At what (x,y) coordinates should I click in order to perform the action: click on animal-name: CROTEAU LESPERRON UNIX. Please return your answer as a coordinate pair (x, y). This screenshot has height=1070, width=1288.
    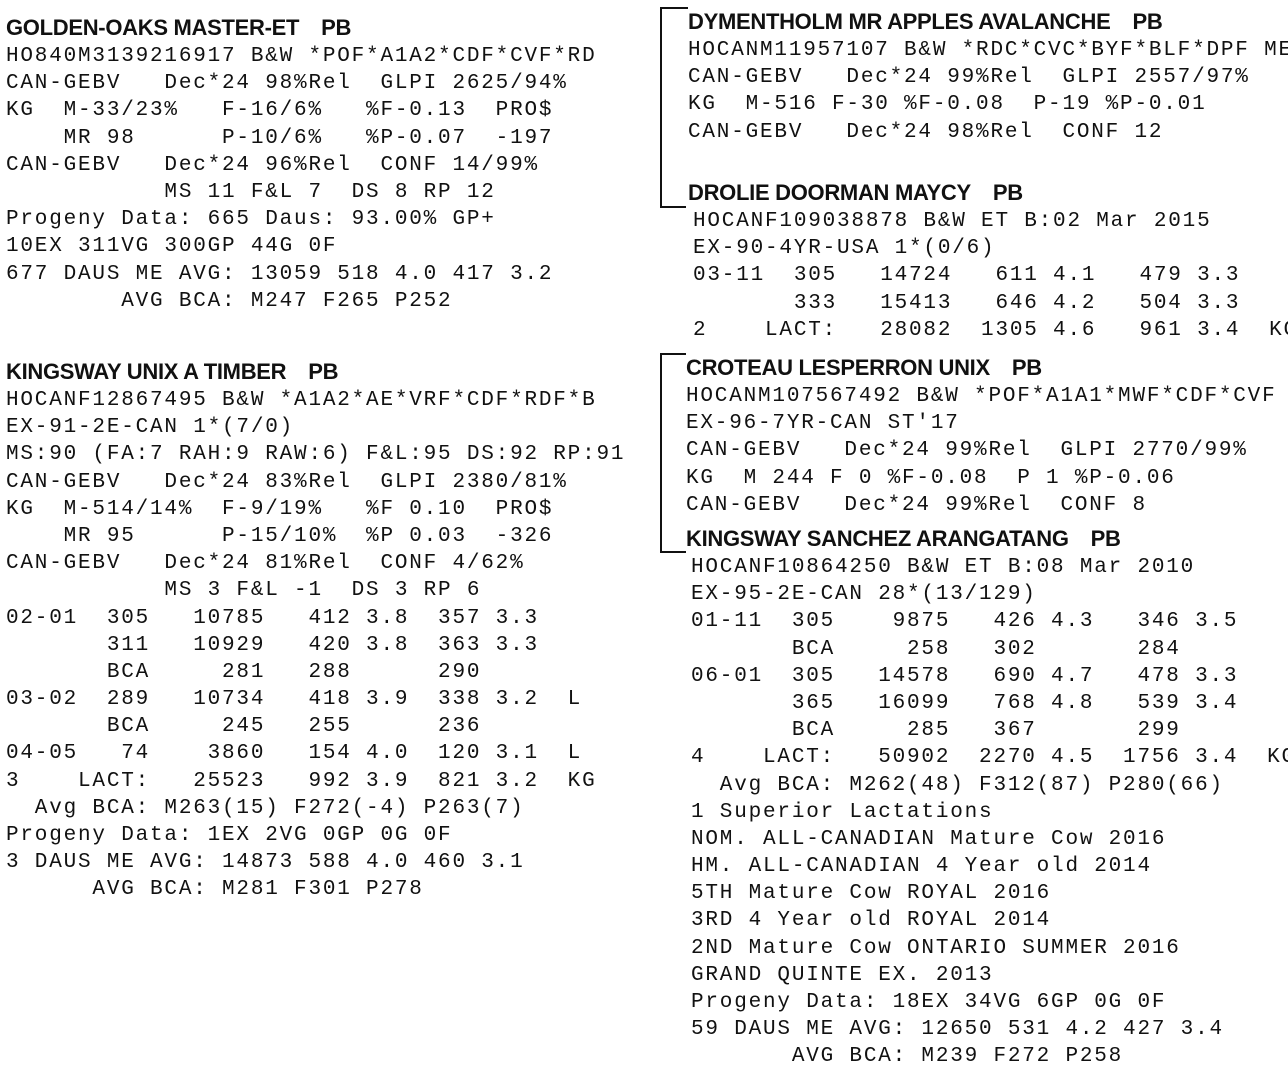
    Looking at the image, I should click on (838, 367).